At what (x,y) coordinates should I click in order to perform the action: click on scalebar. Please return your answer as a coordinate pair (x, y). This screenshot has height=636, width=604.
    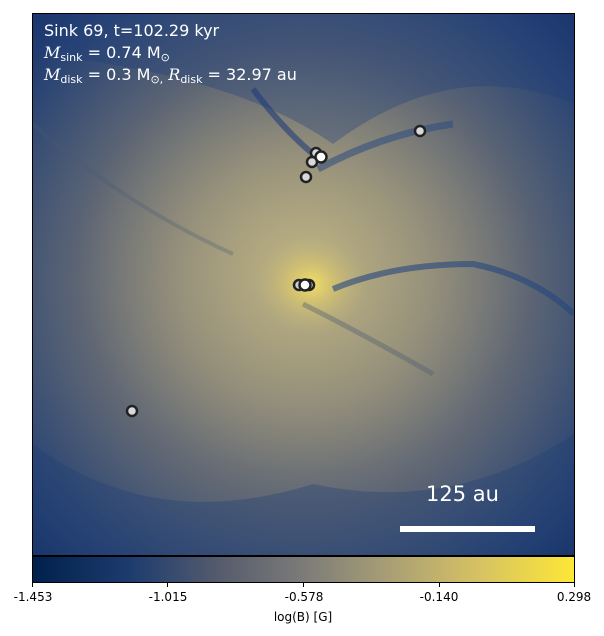
    Looking at the image, I should click on (467, 529).